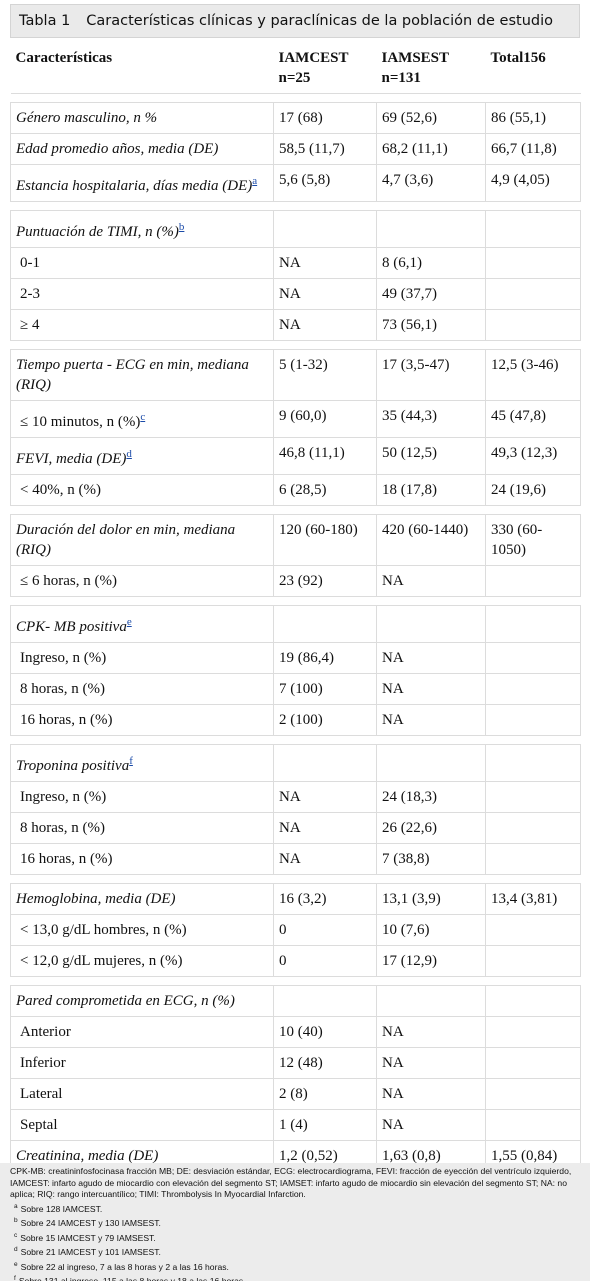  I want to click on footnote-mark: a, so click(16, 1206).